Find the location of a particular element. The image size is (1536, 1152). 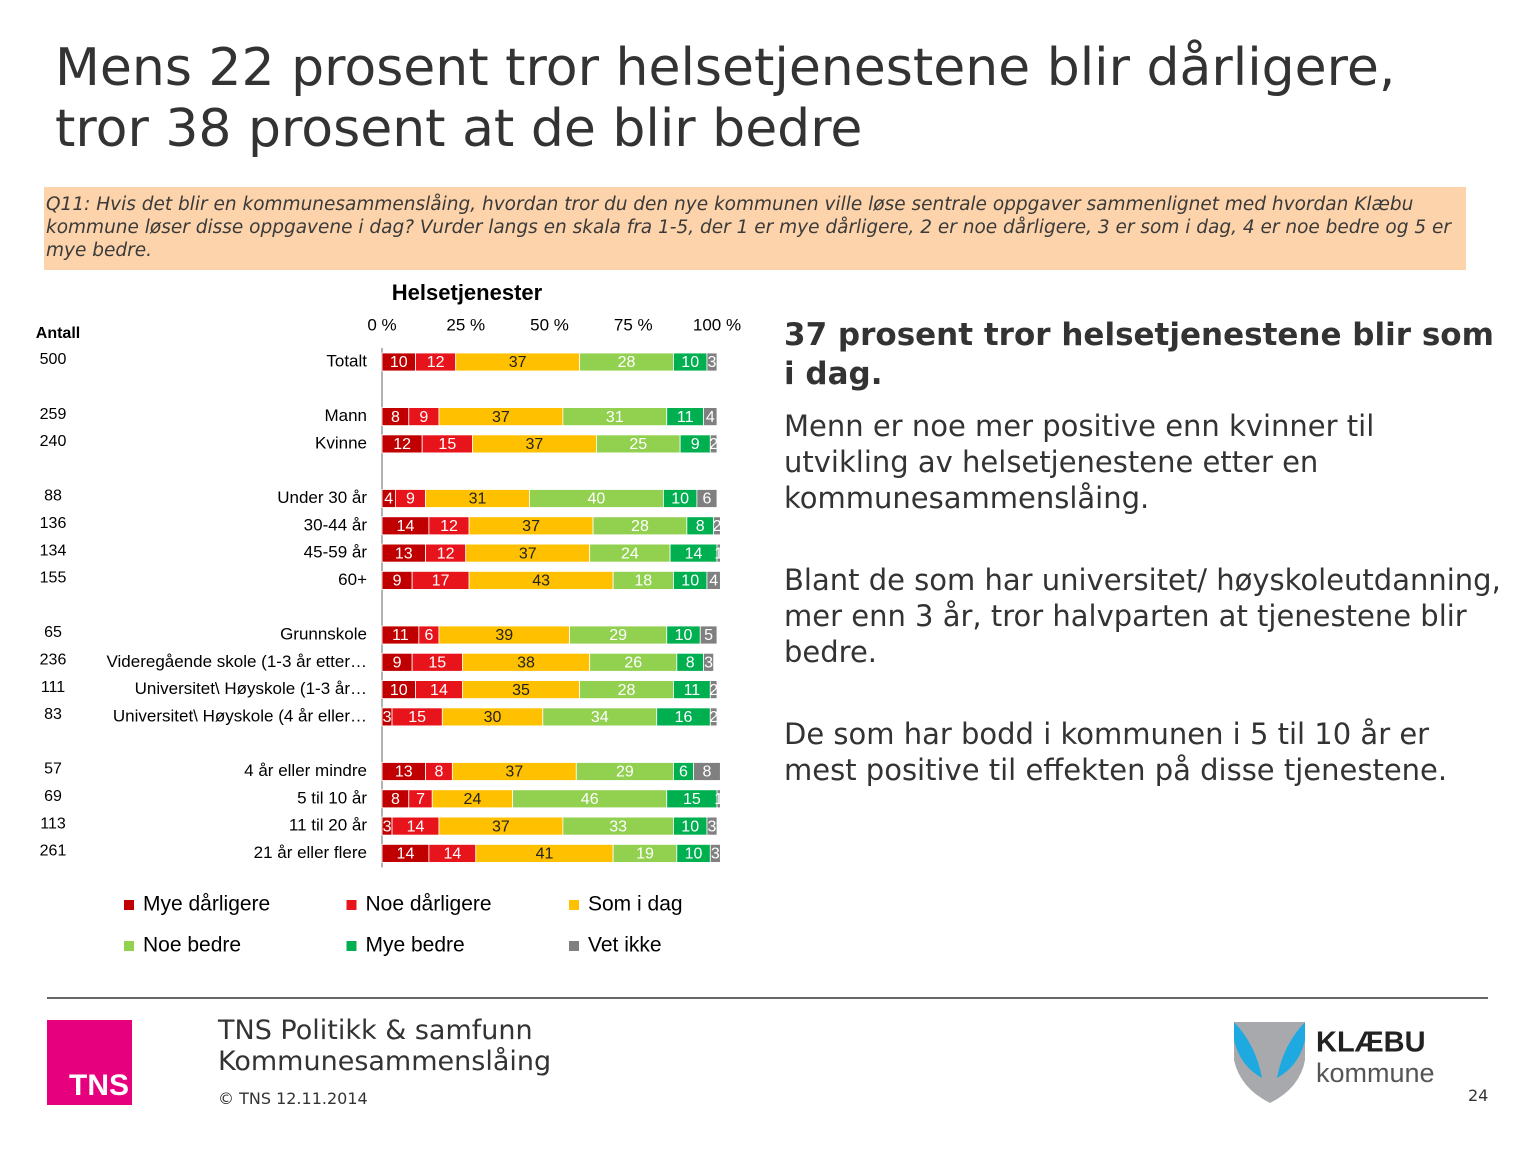

value-label: 34 is located at coordinates (600, 717).